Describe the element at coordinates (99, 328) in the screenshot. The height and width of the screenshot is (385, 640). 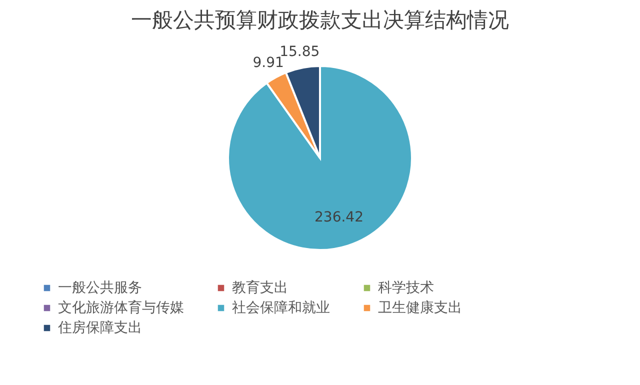
I see `legend-label: 住房保障支出` at that location.